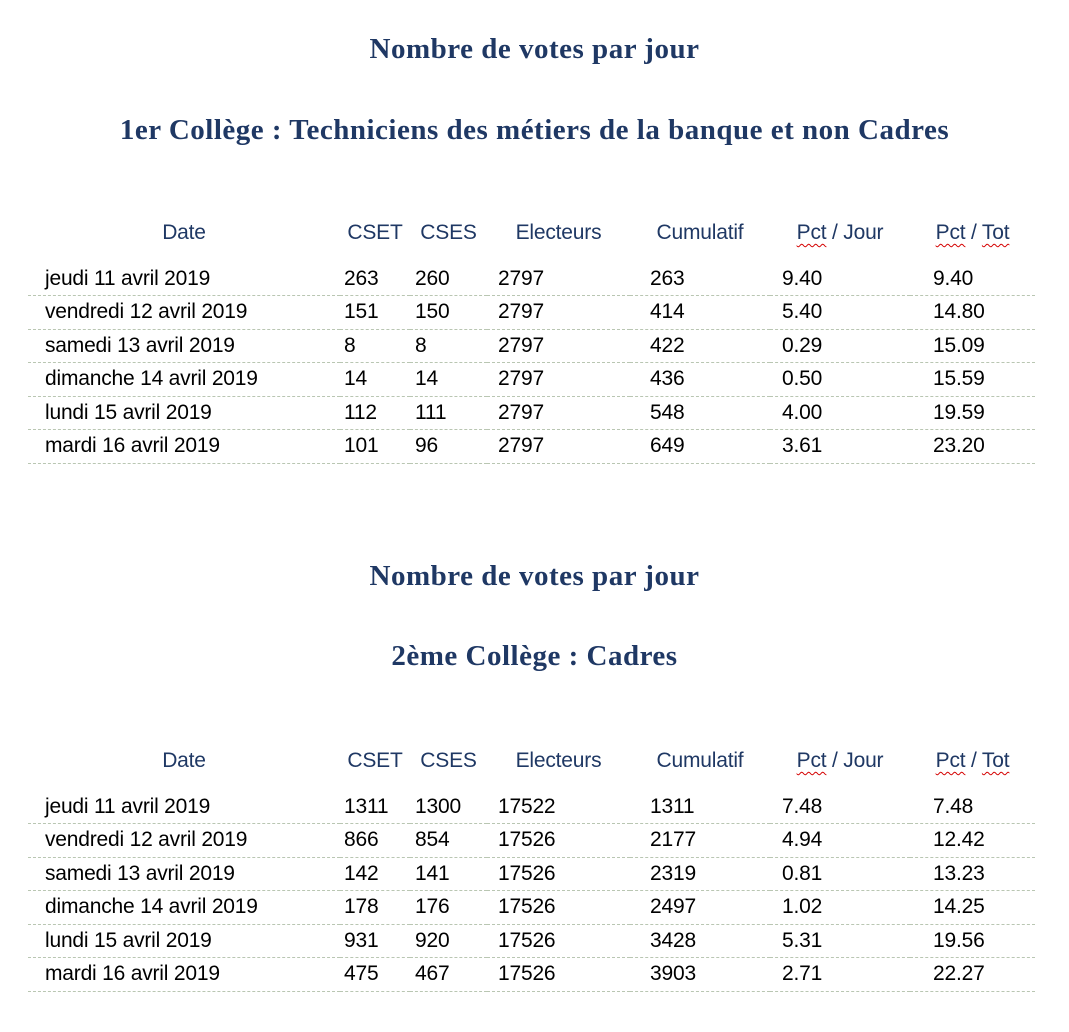  What do you see at coordinates (448, 760) in the screenshot?
I see `header-text: CSES` at bounding box center [448, 760].